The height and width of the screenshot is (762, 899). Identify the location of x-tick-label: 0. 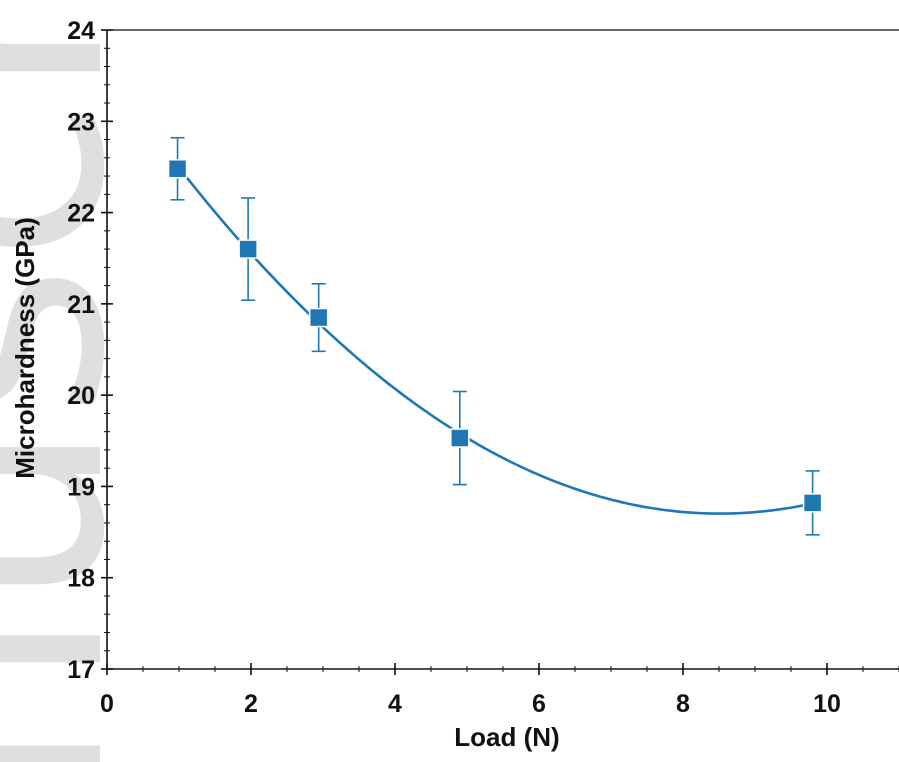
(107, 704).